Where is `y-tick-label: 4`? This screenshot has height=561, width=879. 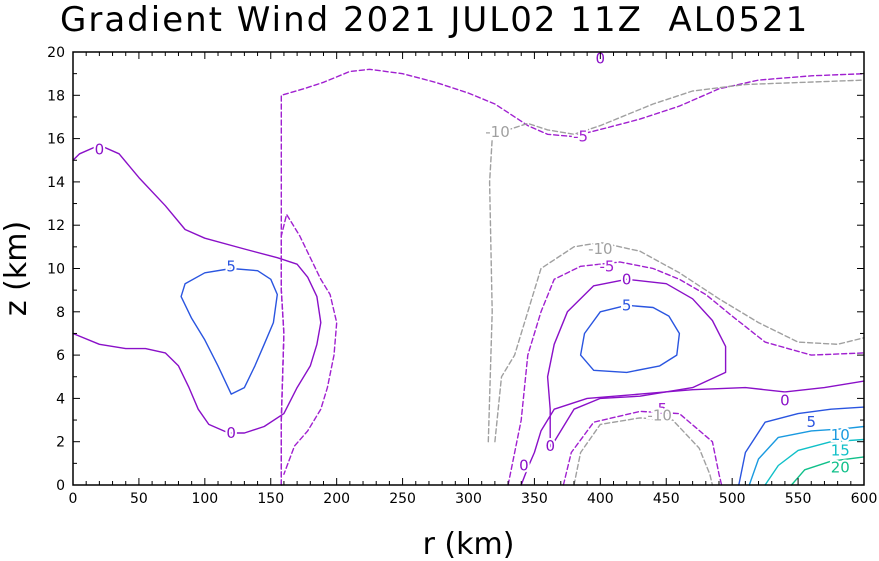 y-tick-label: 4 is located at coordinates (60, 399).